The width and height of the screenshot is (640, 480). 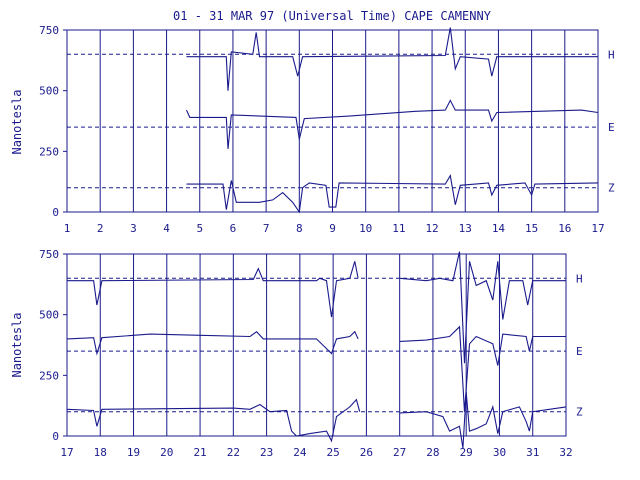 What do you see at coordinates (565, 452) in the screenshot?
I see `x-tick-label: 32` at bounding box center [565, 452].